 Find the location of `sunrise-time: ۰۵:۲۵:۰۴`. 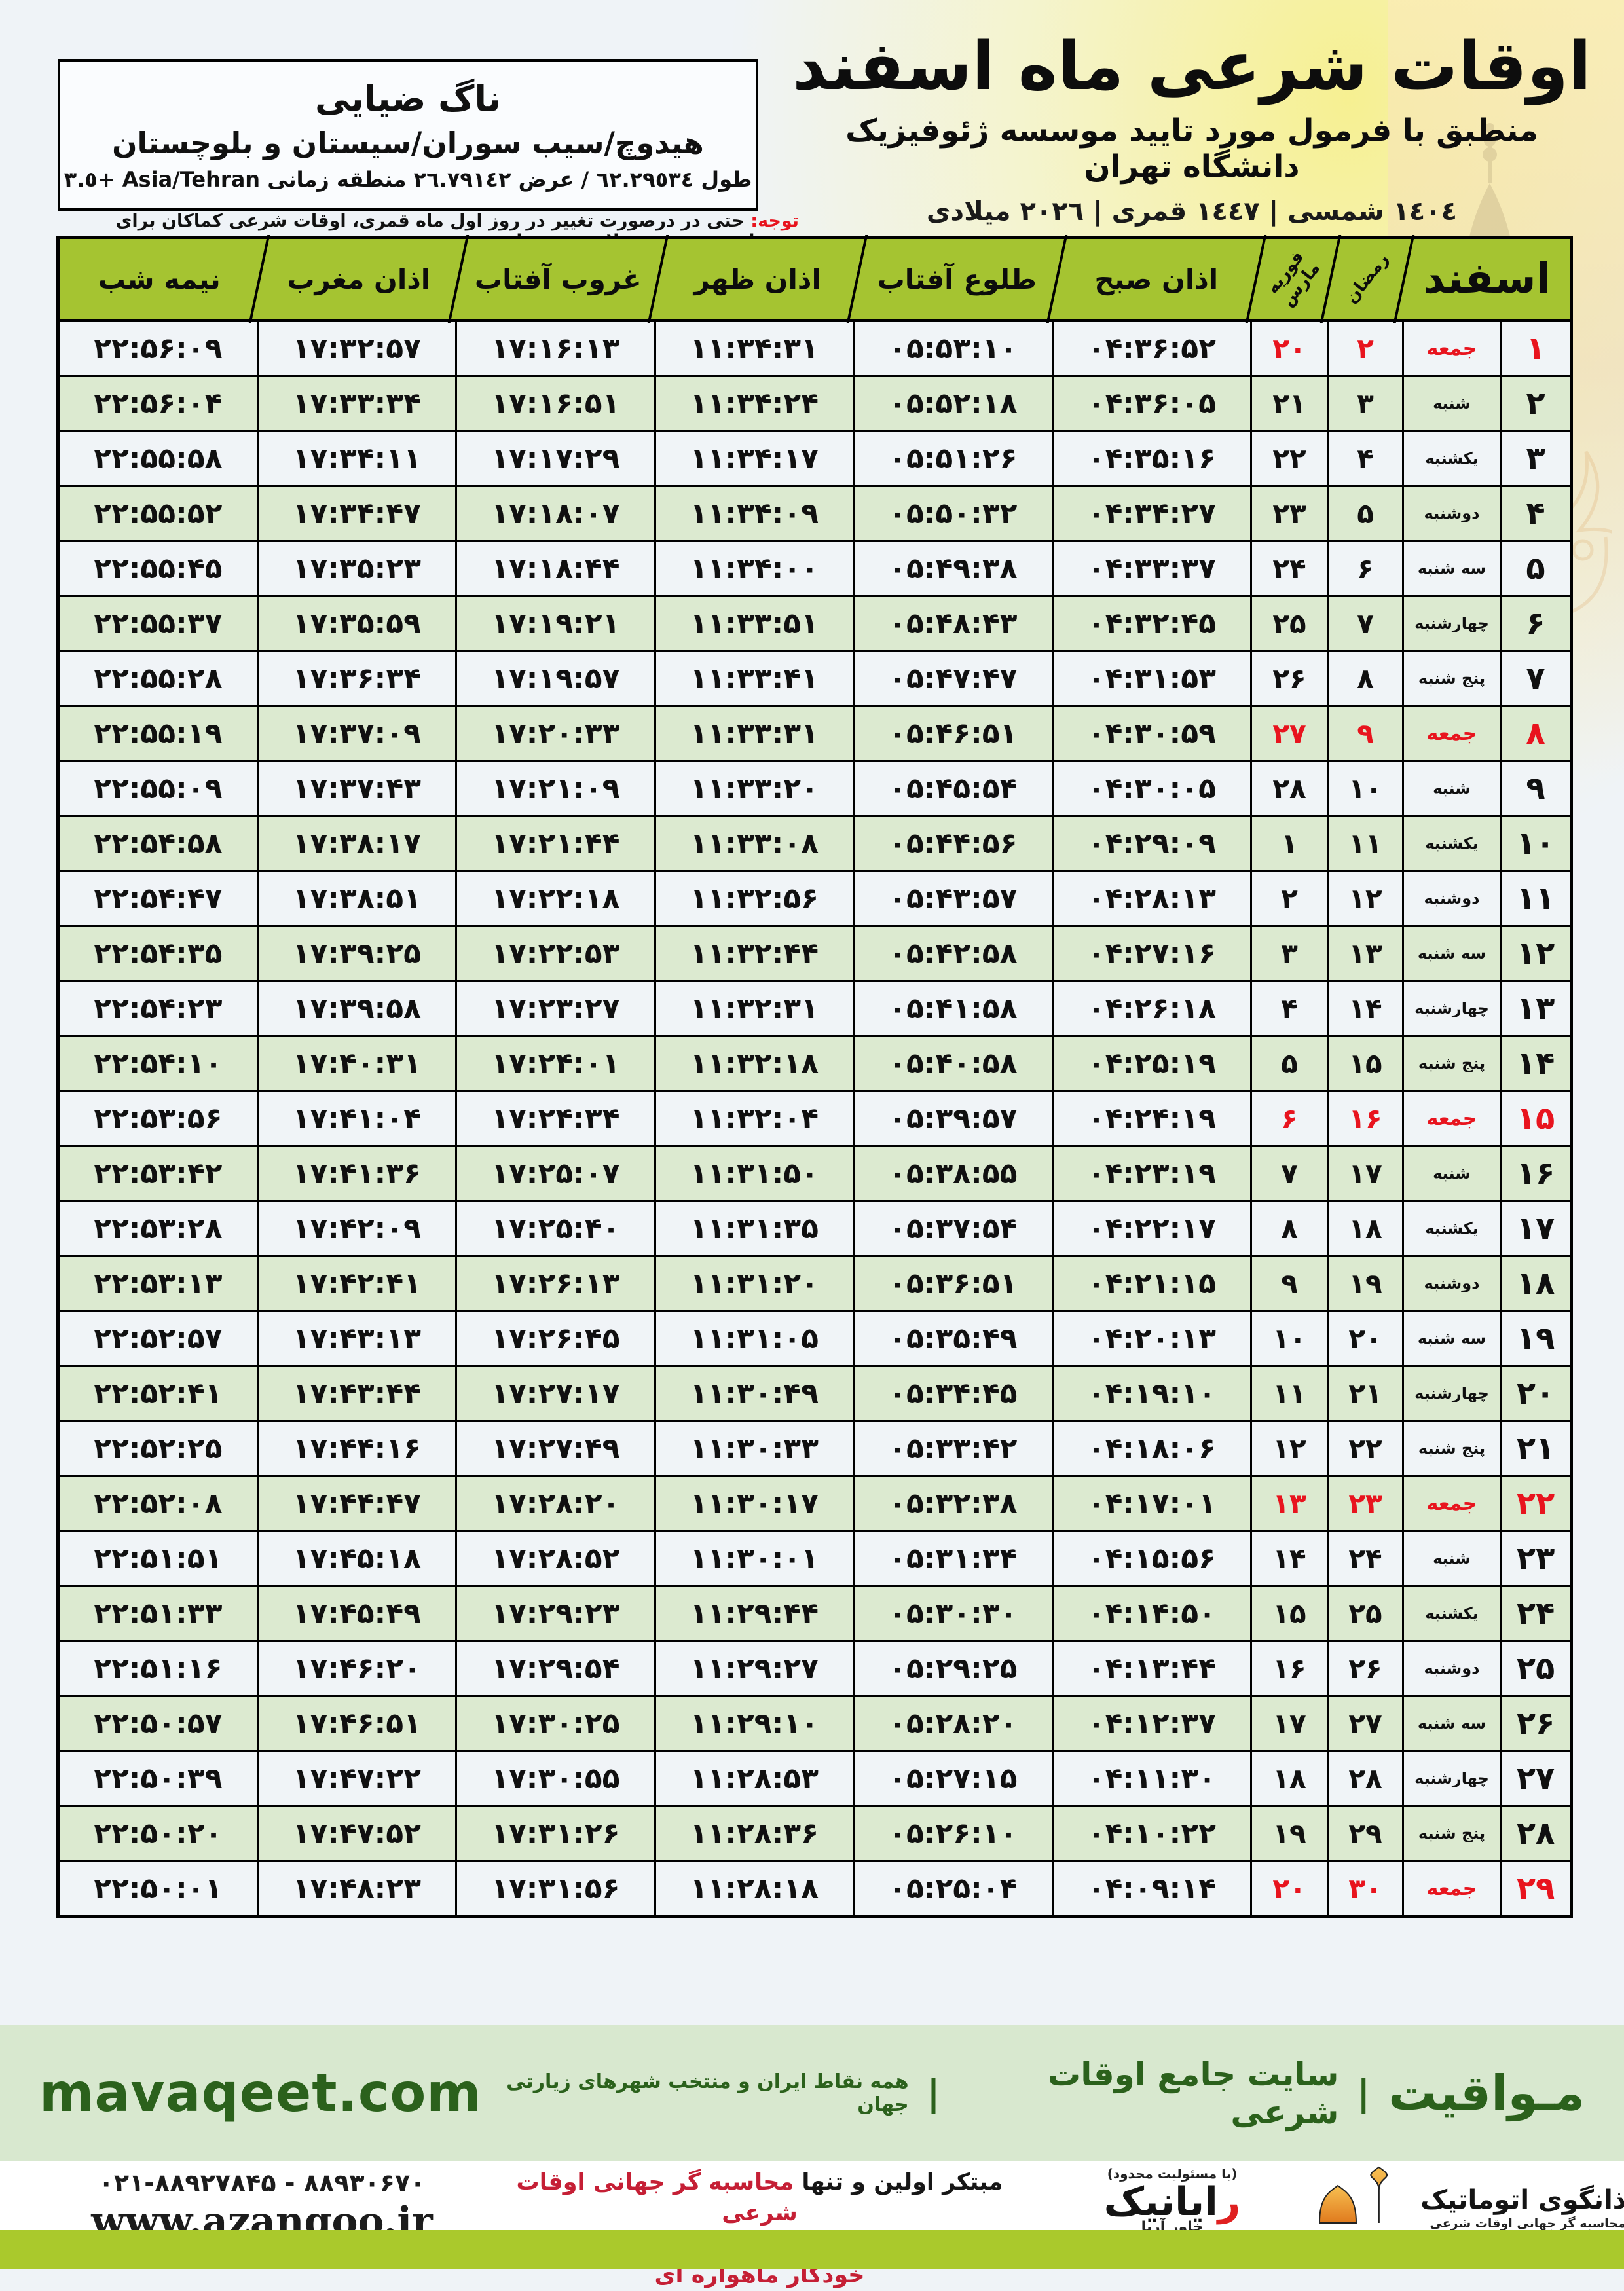

sunrise-time: ۰۵:۲۵:۰۴ is located at coordinates (952, 1888).